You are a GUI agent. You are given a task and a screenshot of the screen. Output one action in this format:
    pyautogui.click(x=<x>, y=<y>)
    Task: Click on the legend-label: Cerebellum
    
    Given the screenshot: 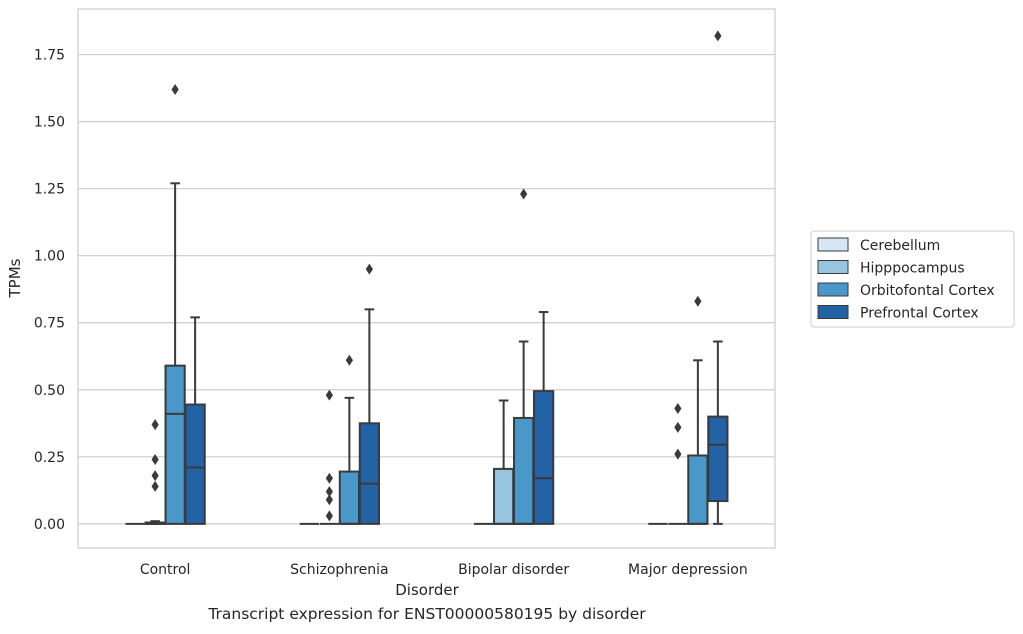 What is the action you would take?
    pyautogui.click(x=900, y=246)
    